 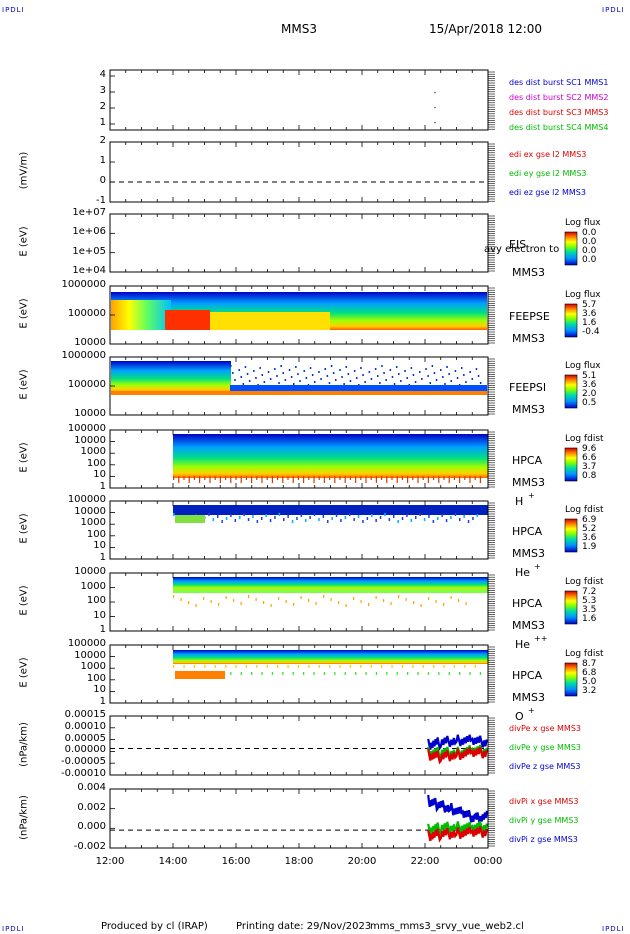 What do you see at coordinates (559, 112) in the screenshot?
I see `legend-entry: des dist burst SC3 MMS3` at bounding box center [559, 112].